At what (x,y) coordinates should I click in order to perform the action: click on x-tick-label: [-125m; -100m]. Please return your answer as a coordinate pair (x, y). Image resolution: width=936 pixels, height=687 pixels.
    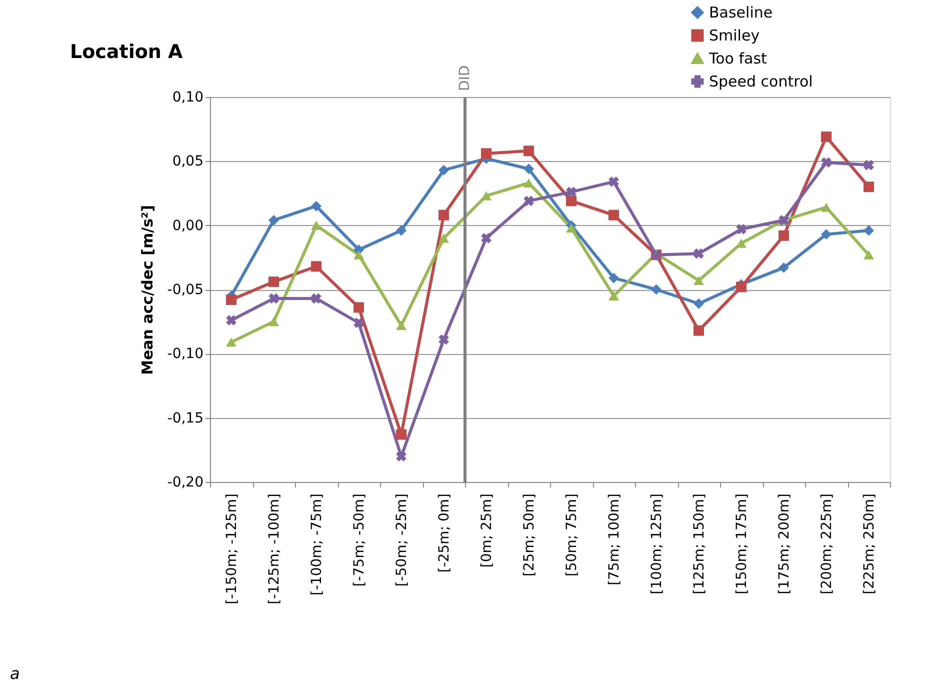
    Looking at the image, I should click on (274, 549).